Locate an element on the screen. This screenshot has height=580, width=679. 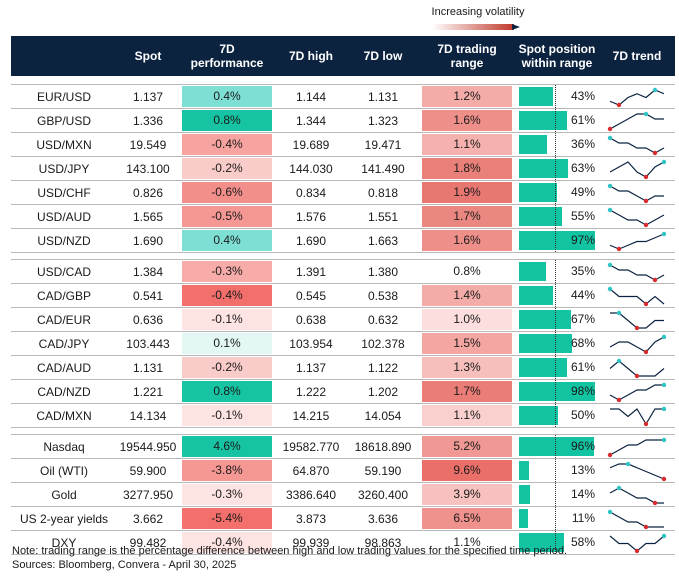
perf-value: 0.4% is located at coordinates (227, 96).